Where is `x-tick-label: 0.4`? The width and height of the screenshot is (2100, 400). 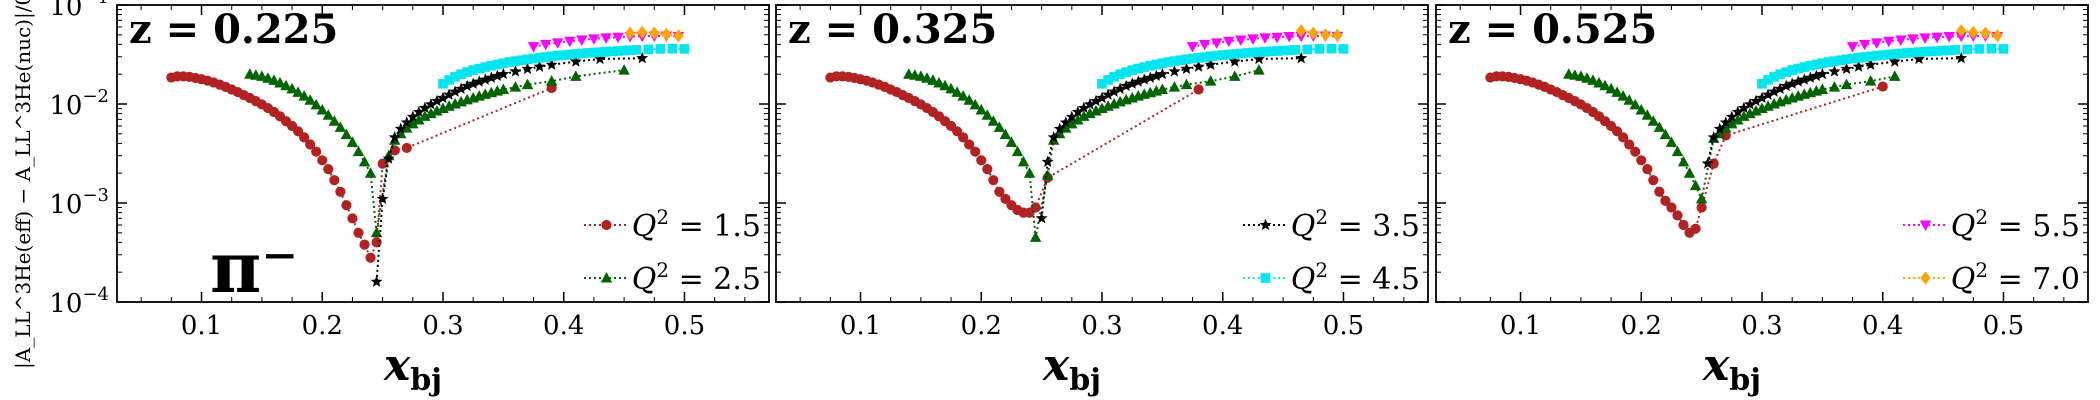 x-tick-label: 0.4 is located at coordinates (1222, 326).